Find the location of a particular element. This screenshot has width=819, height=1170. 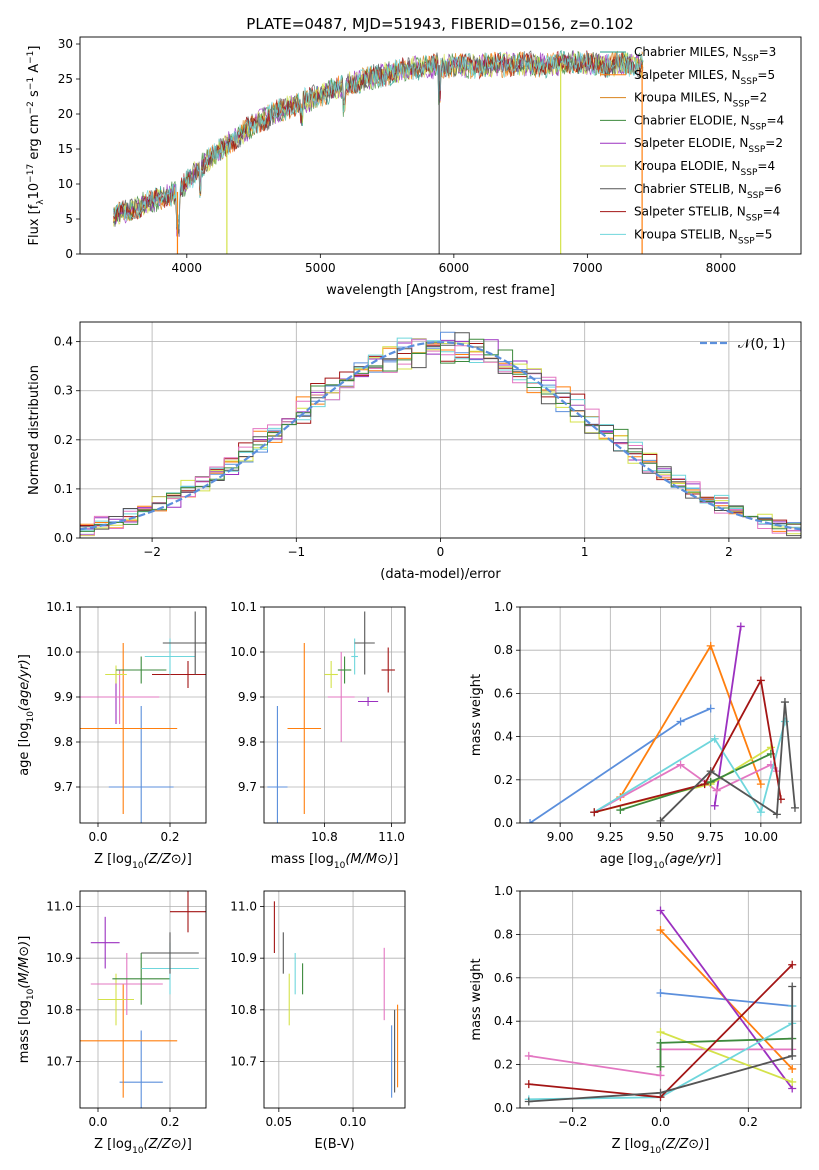

legend-label-part: =2 is located at coordinates (774, 143).